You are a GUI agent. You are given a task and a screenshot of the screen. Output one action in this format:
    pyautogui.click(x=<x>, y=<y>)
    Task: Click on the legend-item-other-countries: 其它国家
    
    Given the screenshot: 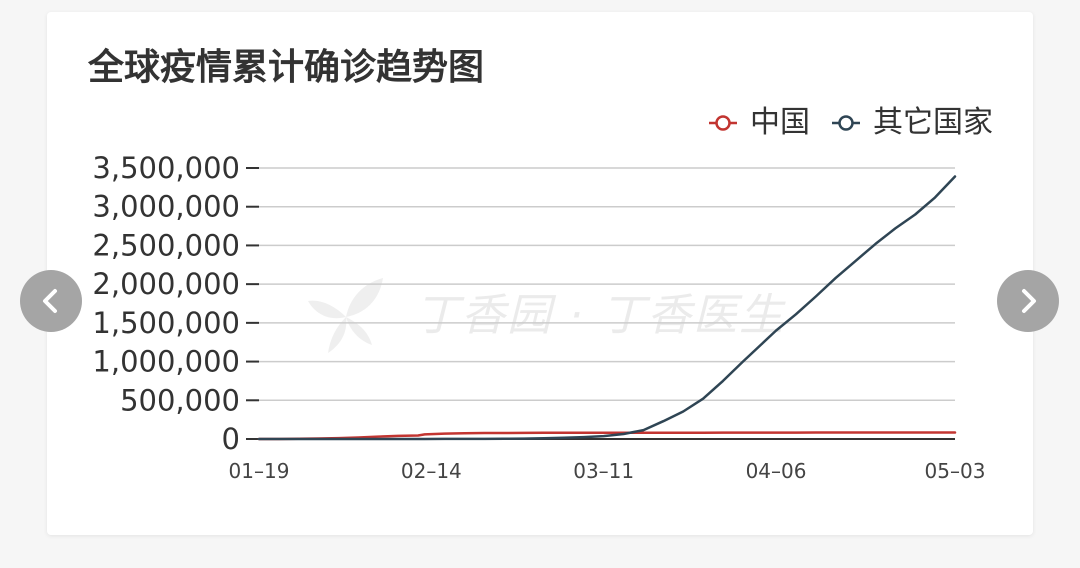 What is the action you would take?
    pyautogui.click(x=912, y=123)
    